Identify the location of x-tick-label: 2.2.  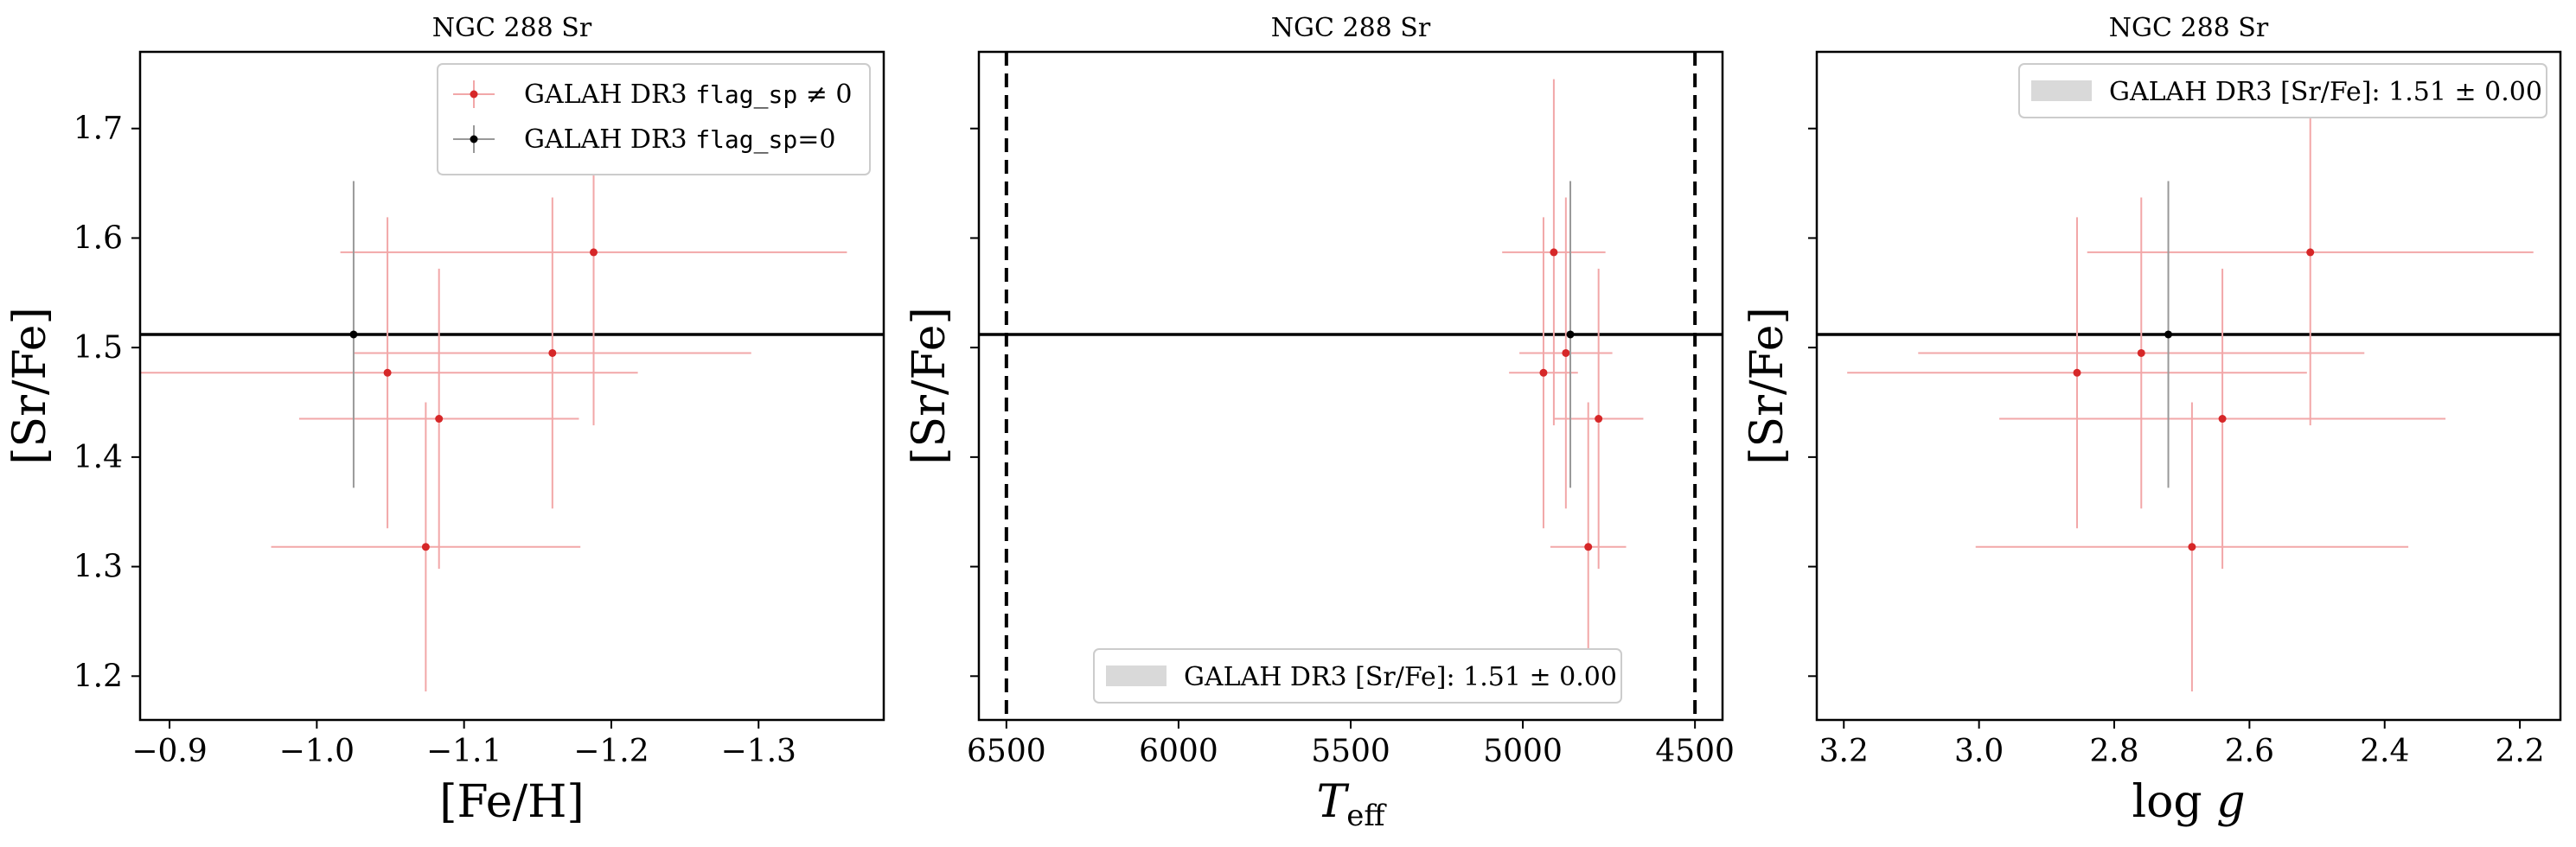
(2519, 751).